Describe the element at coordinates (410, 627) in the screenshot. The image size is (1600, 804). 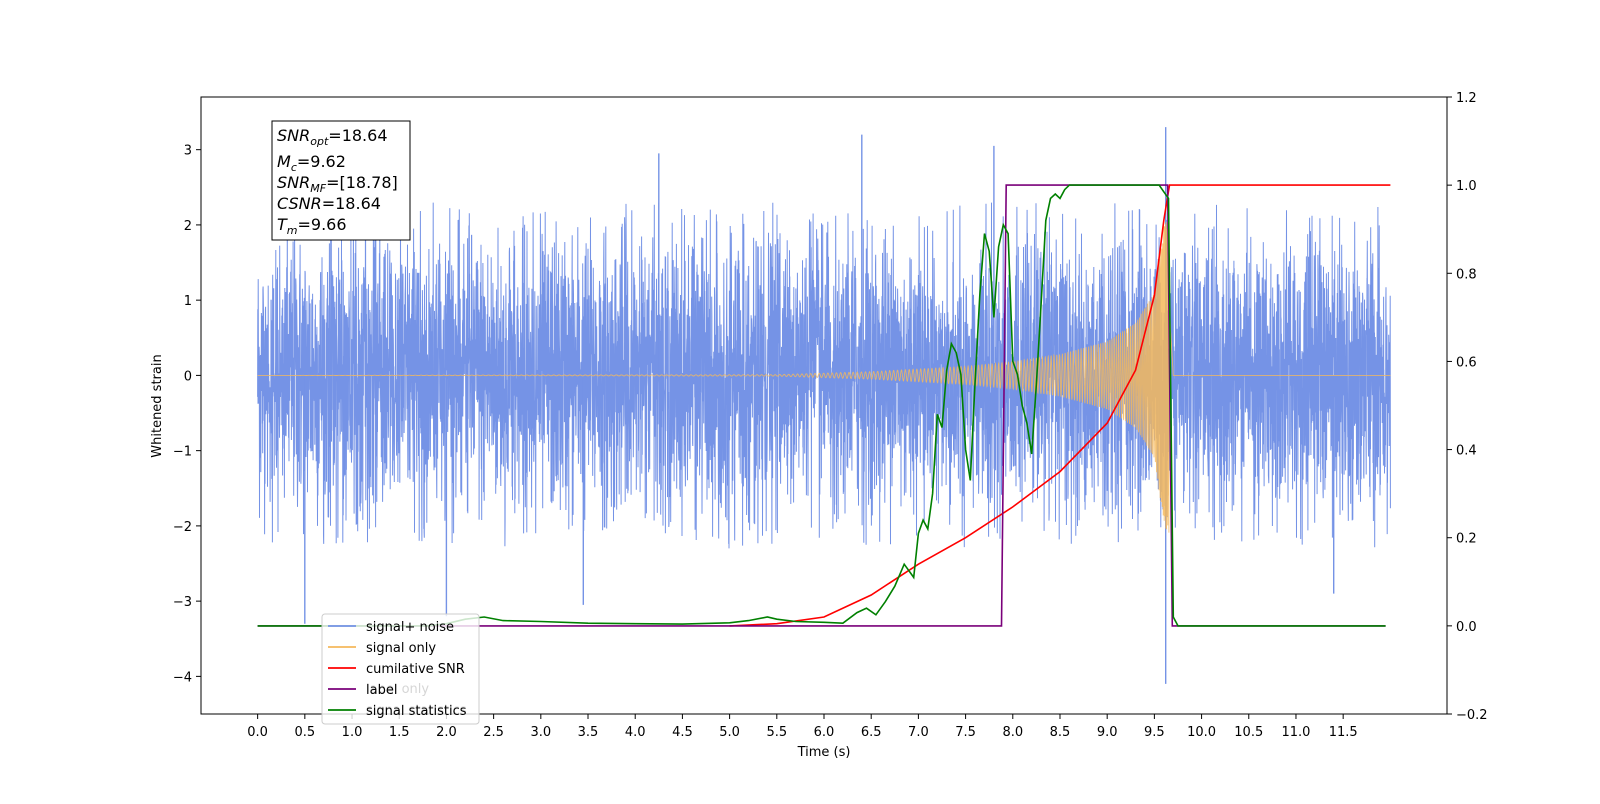
I see `legend-label: signal+ noise` at that location.